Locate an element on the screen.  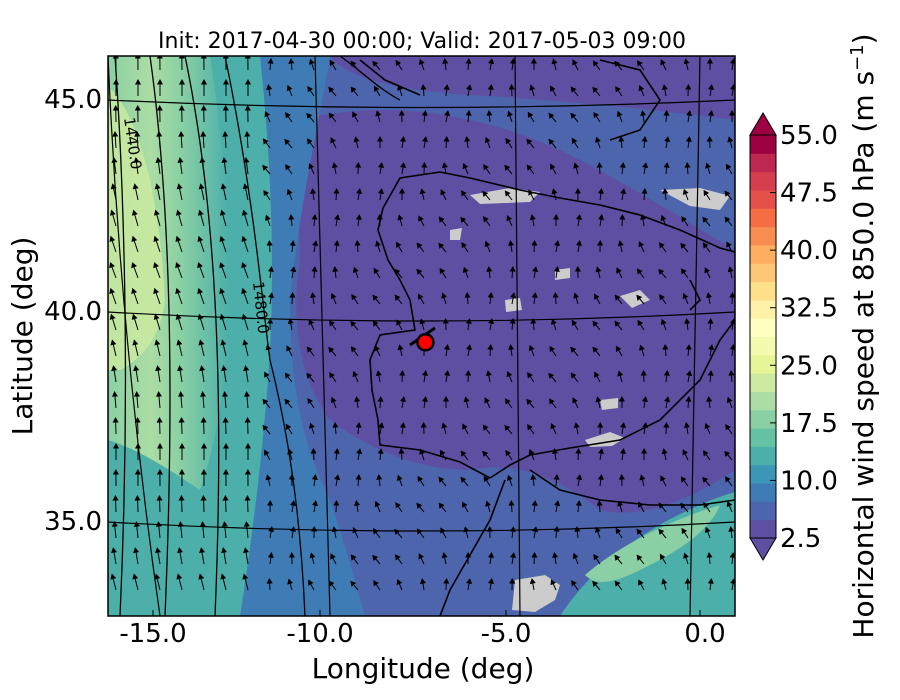
y-axis: 45.0 40.0 35.0 Latitude (deg) is located at coordinates (54, 311).